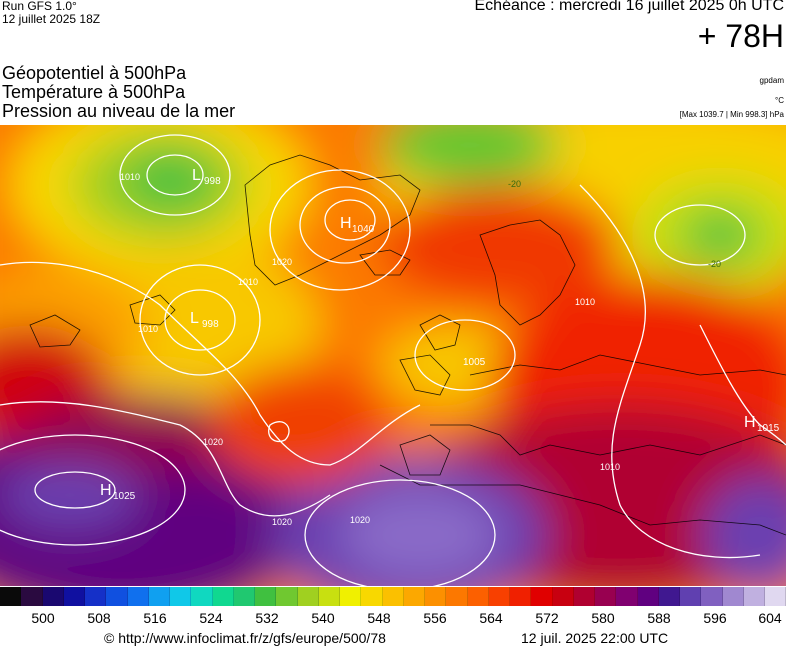 This screenshot has height=648, width=786. What do you see at coordinates (124, 496) in the screenshot?
I see `high-center-azores-value: 1025` at bounding box center [124, 496].